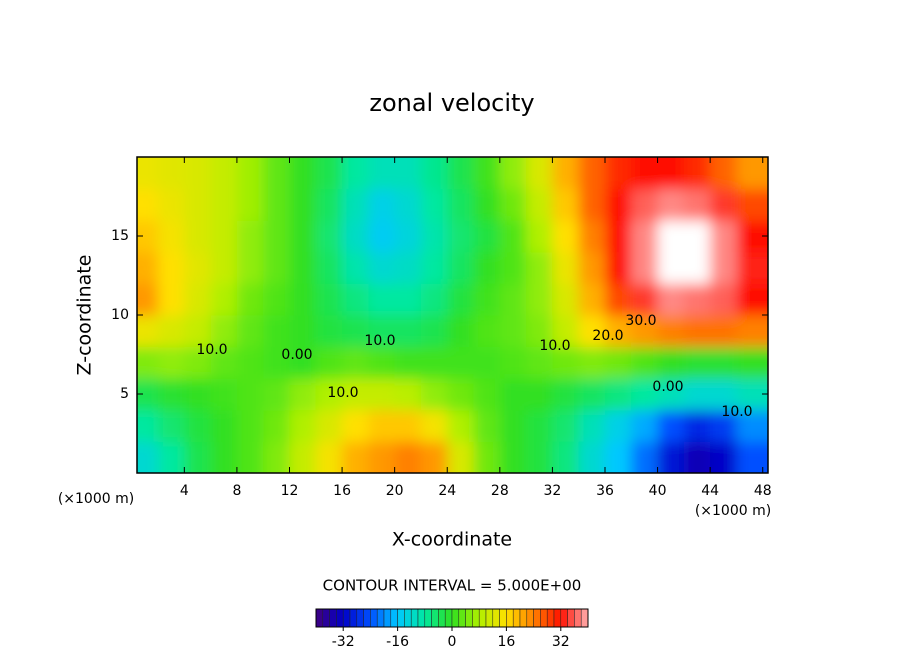 This screenshot has width=904, height=659. Describe the element at coordinates (640, 321) in the screenshot. I see `contour-label: 30.0` at that location.